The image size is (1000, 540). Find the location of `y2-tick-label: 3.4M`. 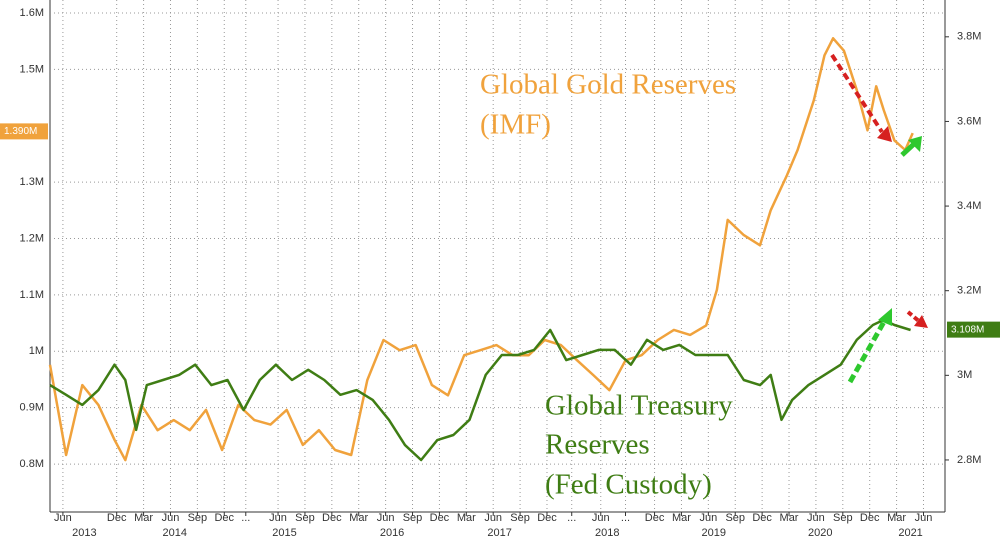

y2-tick-label: 3.4M is located at coordinates (969, 206).